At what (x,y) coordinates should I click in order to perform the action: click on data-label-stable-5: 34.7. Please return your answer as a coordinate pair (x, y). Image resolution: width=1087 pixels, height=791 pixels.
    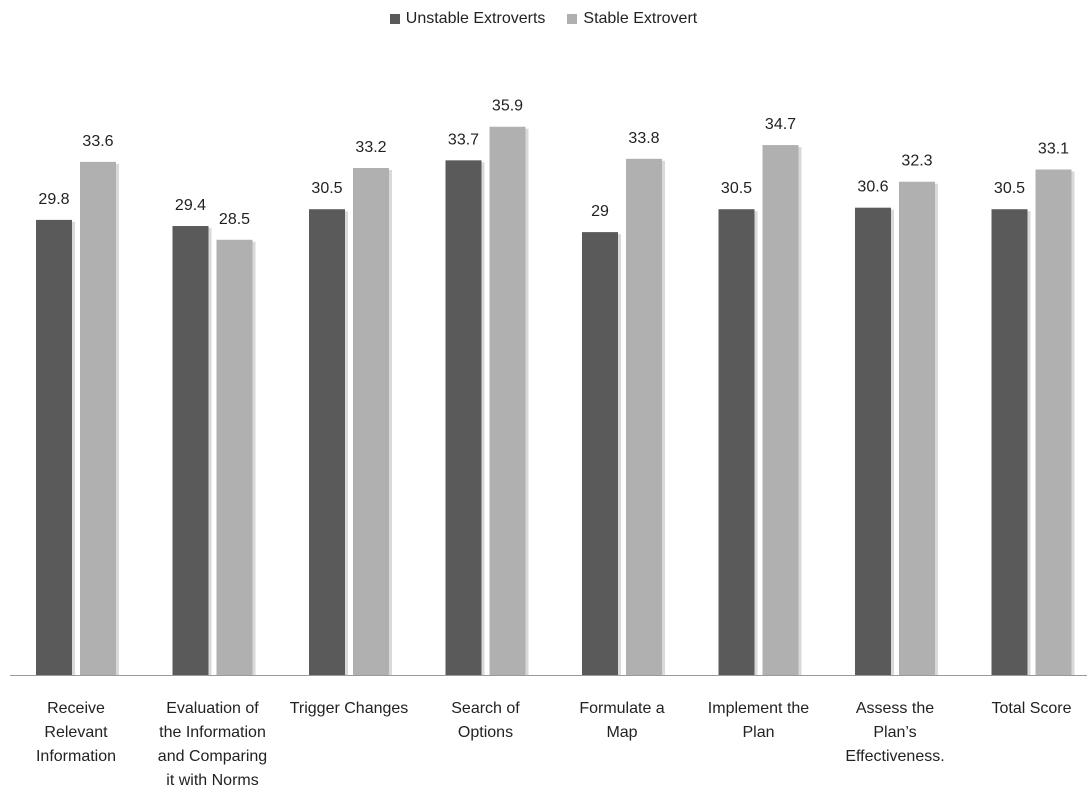
    Looking at the image, I should click on (780, 124).